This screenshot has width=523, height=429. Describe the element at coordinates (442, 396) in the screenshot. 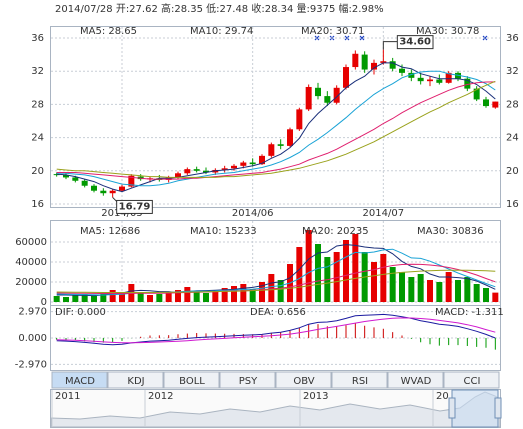

I see `navigator-label: 20` at that location.